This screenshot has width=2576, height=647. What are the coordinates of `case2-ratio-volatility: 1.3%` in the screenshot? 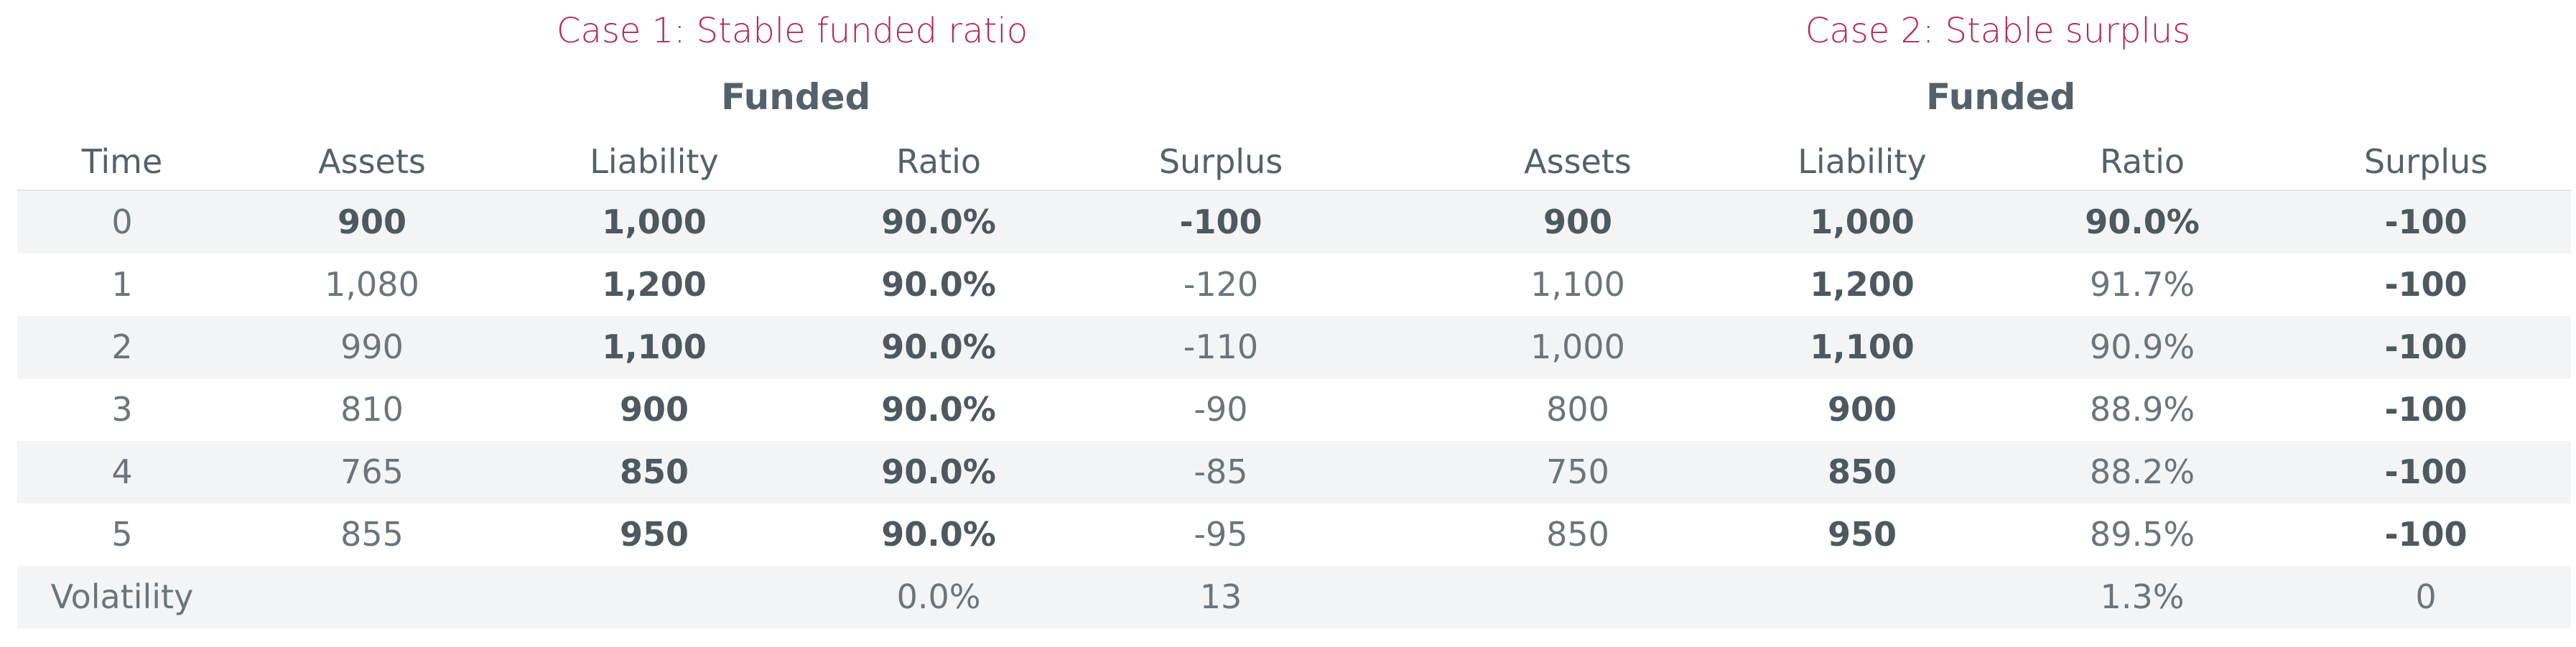 It's located at (2142, 596).